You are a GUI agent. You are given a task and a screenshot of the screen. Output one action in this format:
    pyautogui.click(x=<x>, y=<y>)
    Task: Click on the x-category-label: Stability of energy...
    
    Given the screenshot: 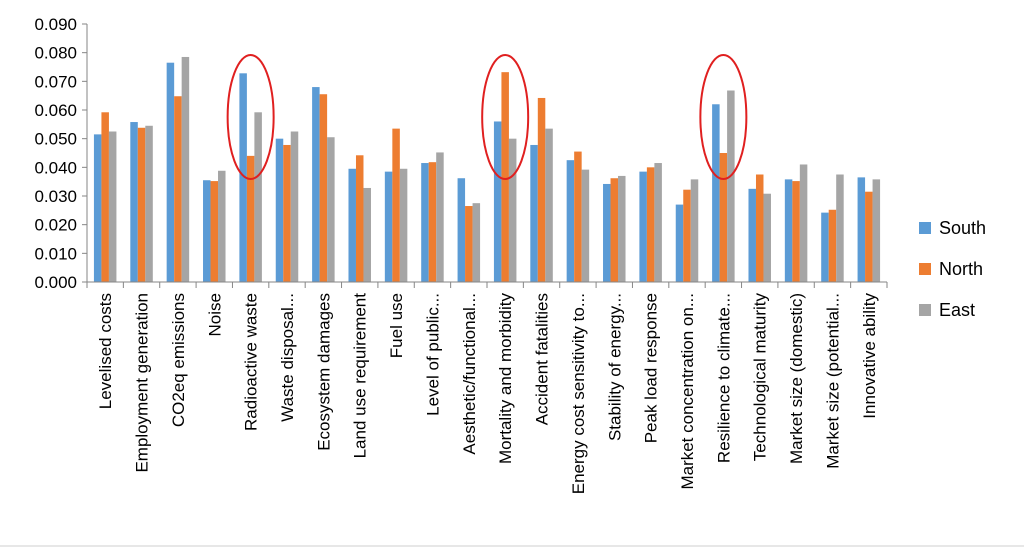 What is the action you would take?
    pyautogui.click(x=614, y=367)
    